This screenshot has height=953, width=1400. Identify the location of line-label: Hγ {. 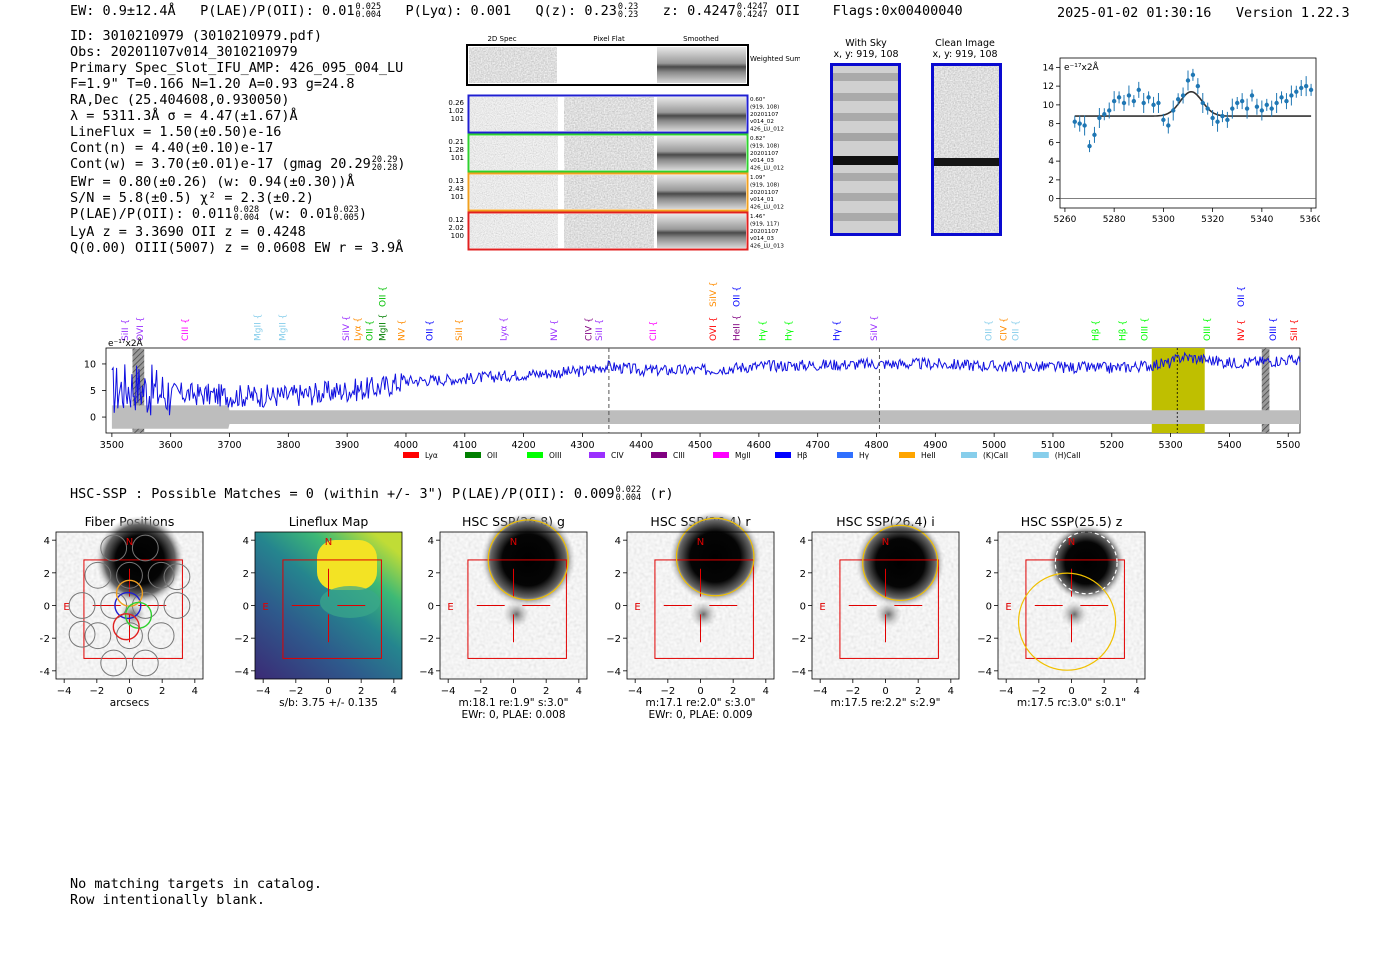
(789, 330).